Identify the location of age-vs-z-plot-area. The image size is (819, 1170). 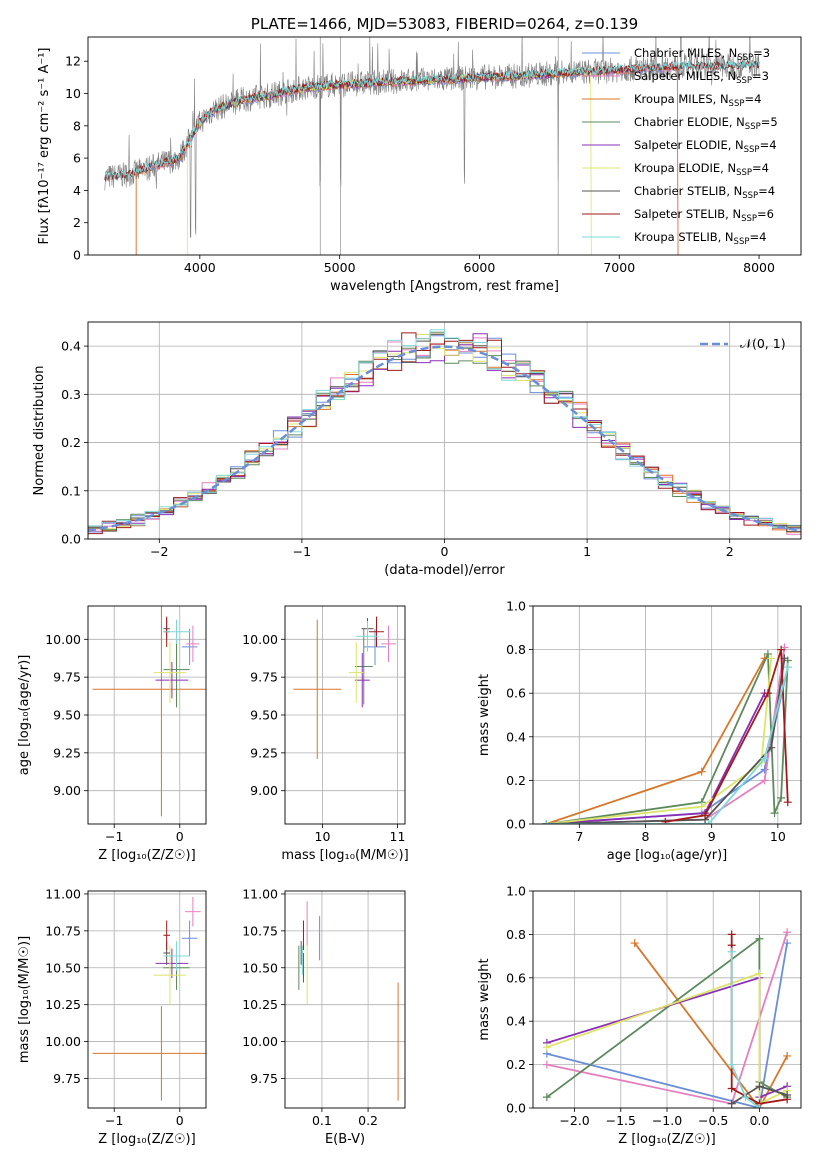
(149, 711).